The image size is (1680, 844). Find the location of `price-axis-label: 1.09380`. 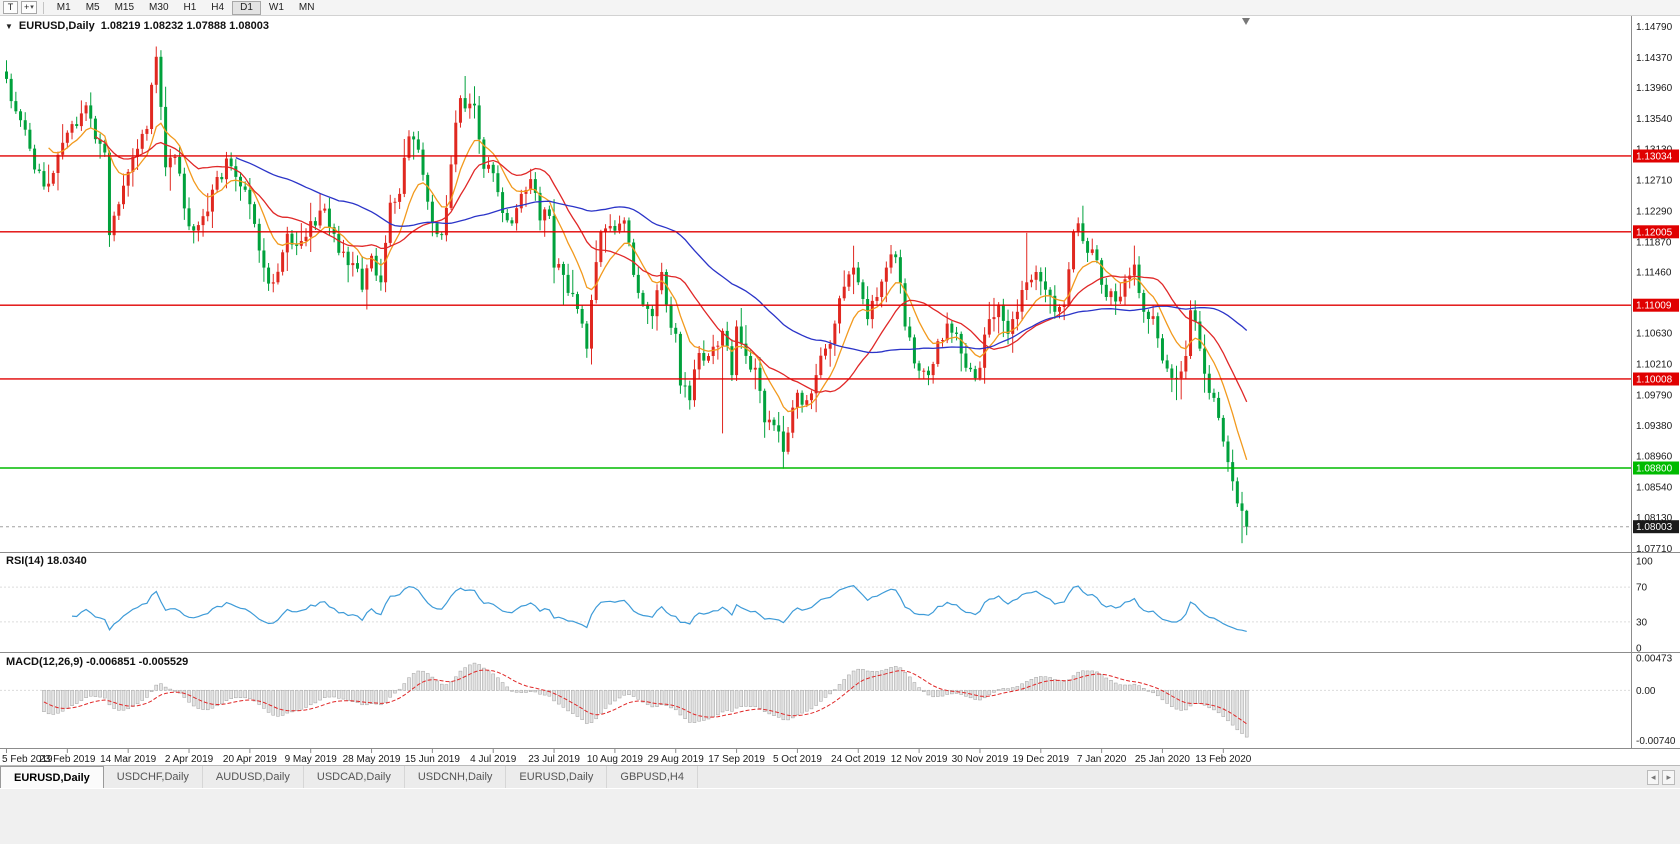

price-axis-label: 1.09380 is located at coordinates (1654, 426).